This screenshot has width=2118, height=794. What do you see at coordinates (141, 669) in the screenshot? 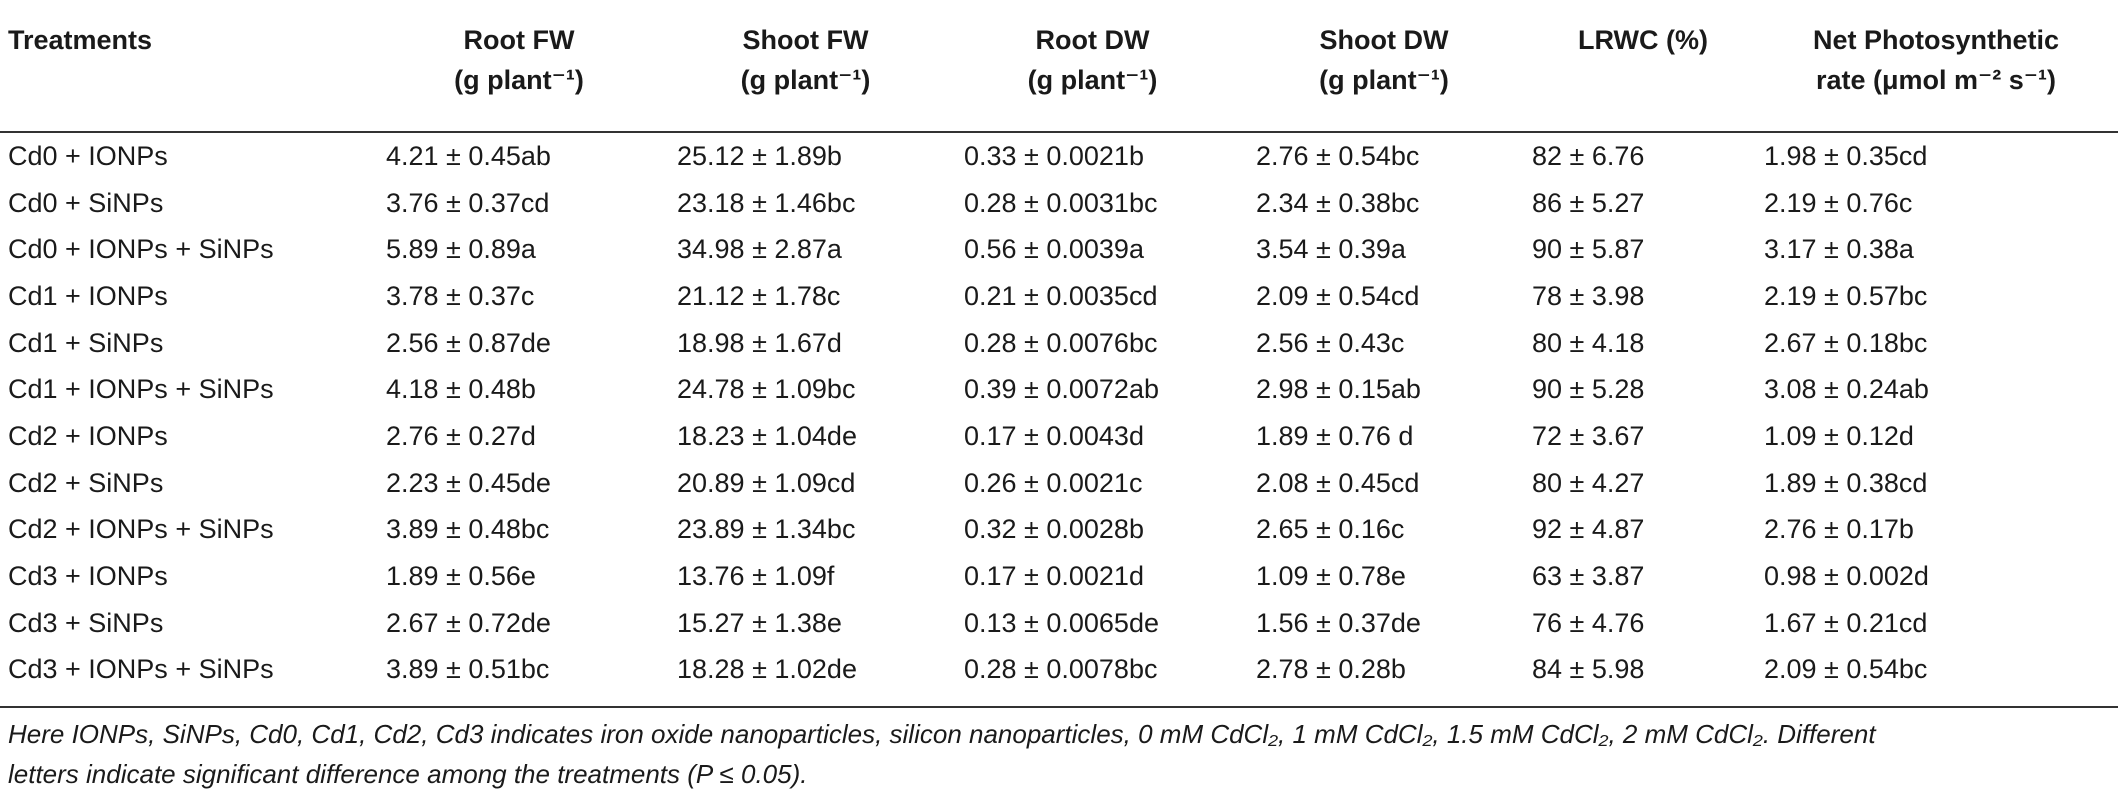
I see `treatment-cell: Cd3 + IONPs + SiNPs` at bounding box center [141, 669].